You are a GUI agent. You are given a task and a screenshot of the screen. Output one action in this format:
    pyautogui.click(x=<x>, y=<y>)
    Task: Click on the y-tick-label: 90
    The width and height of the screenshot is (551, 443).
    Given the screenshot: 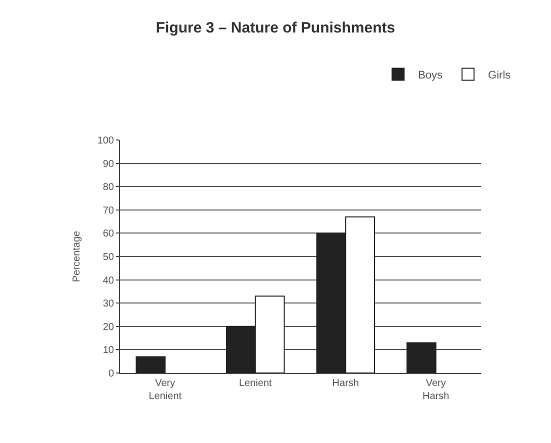 What is the action you would take?
    pyautogui.click(x=108, y=164)
    